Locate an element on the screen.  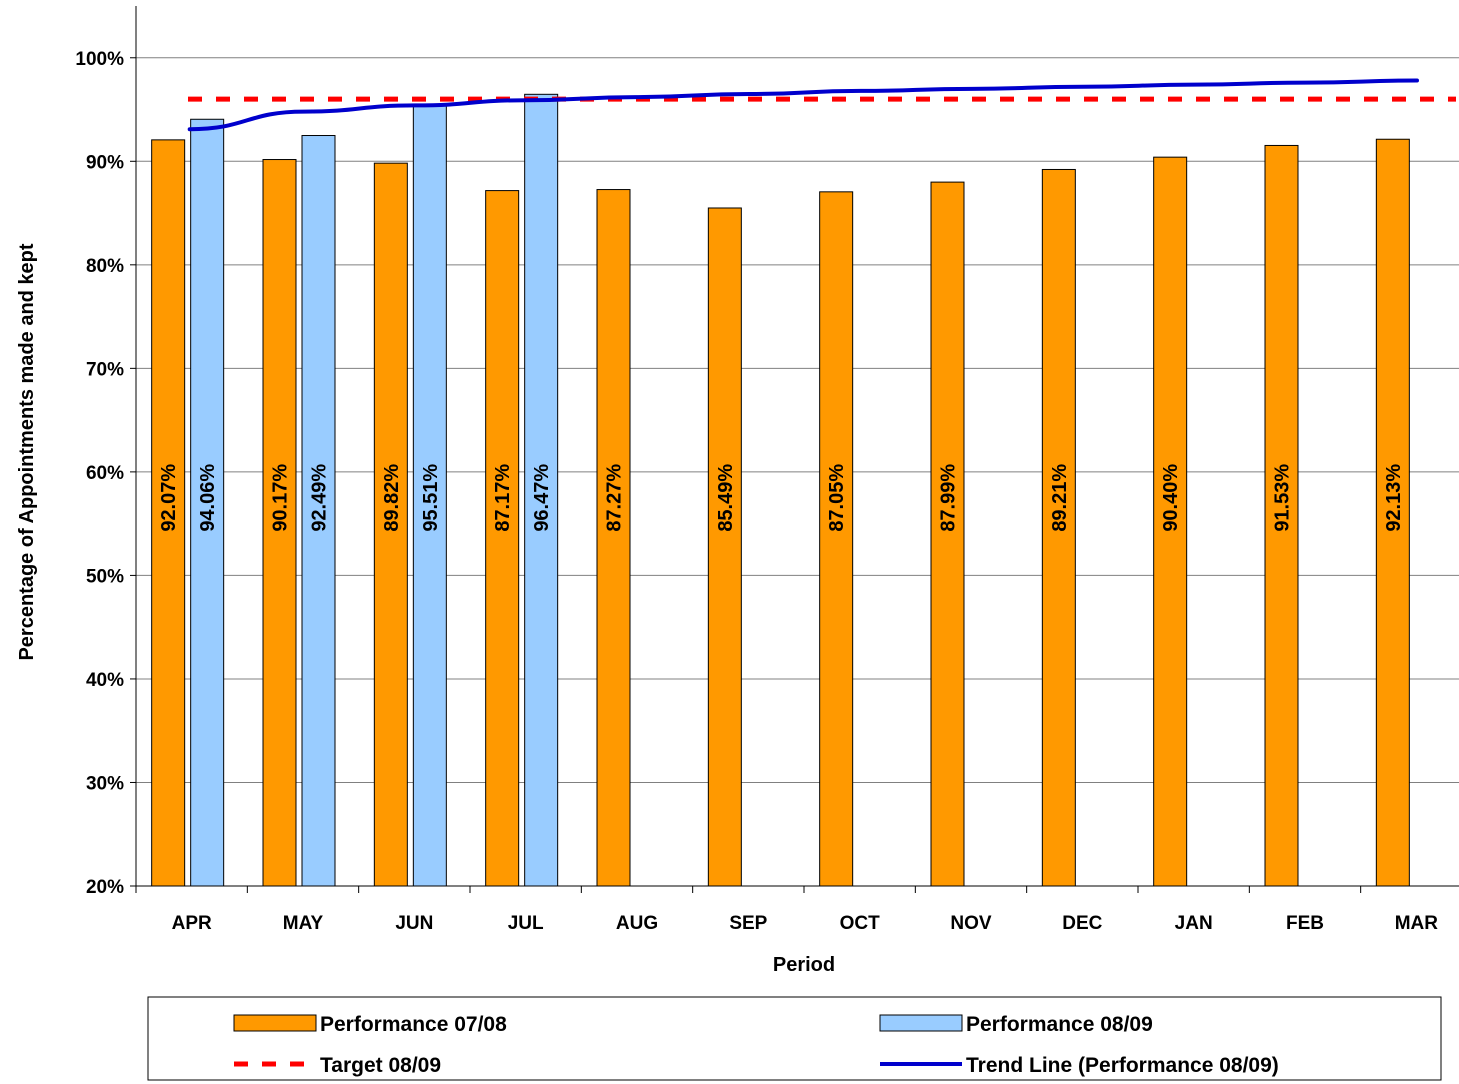
bar-data-label: 89.82% is located at coordinates (392, 498).